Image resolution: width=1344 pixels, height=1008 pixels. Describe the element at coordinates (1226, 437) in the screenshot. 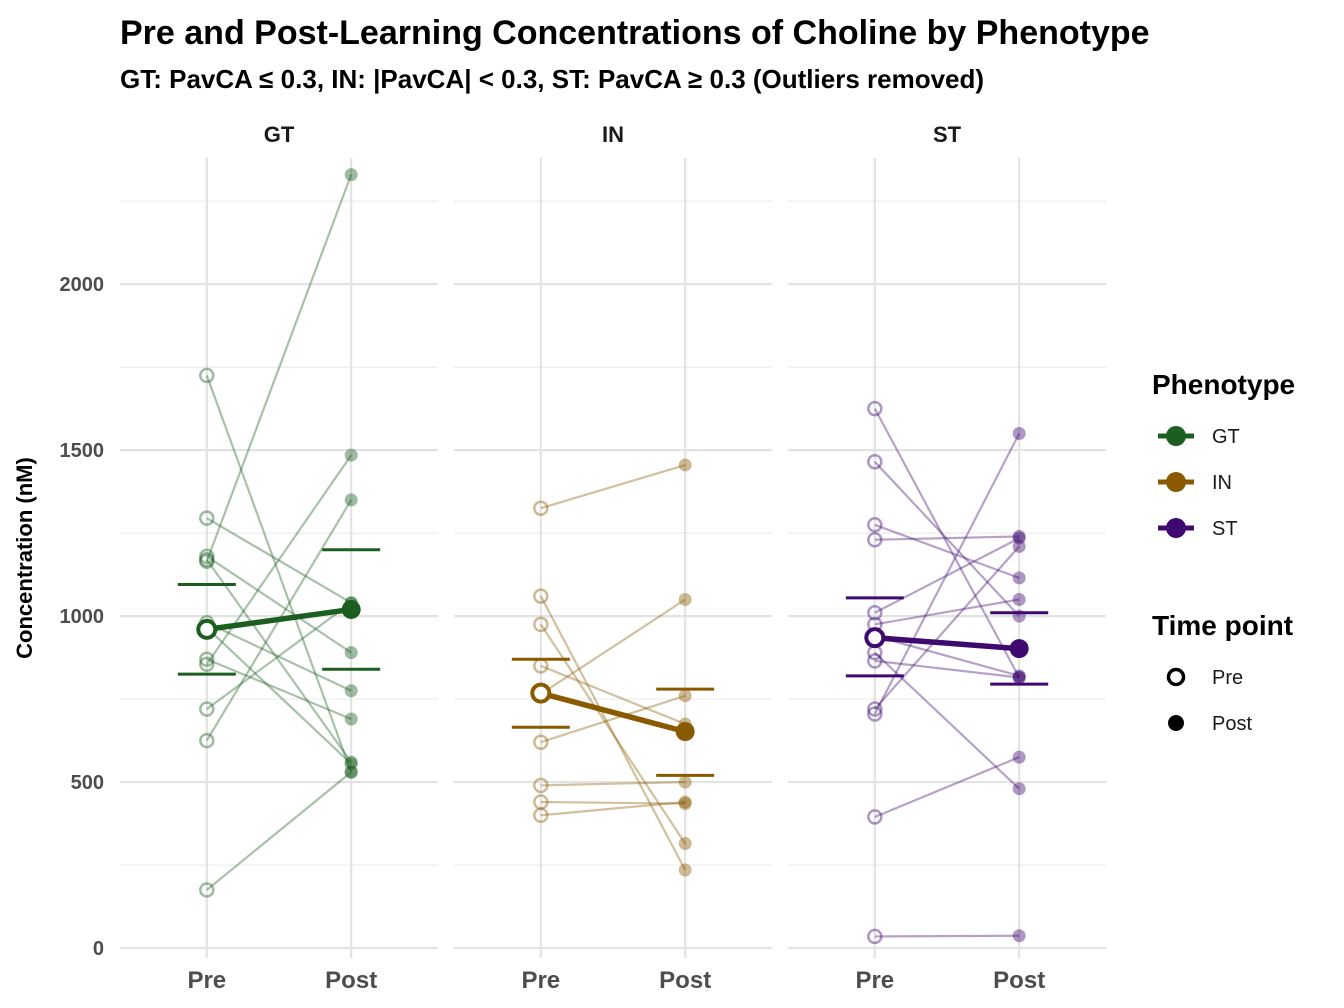

I see `legend-label: GT` at that location.